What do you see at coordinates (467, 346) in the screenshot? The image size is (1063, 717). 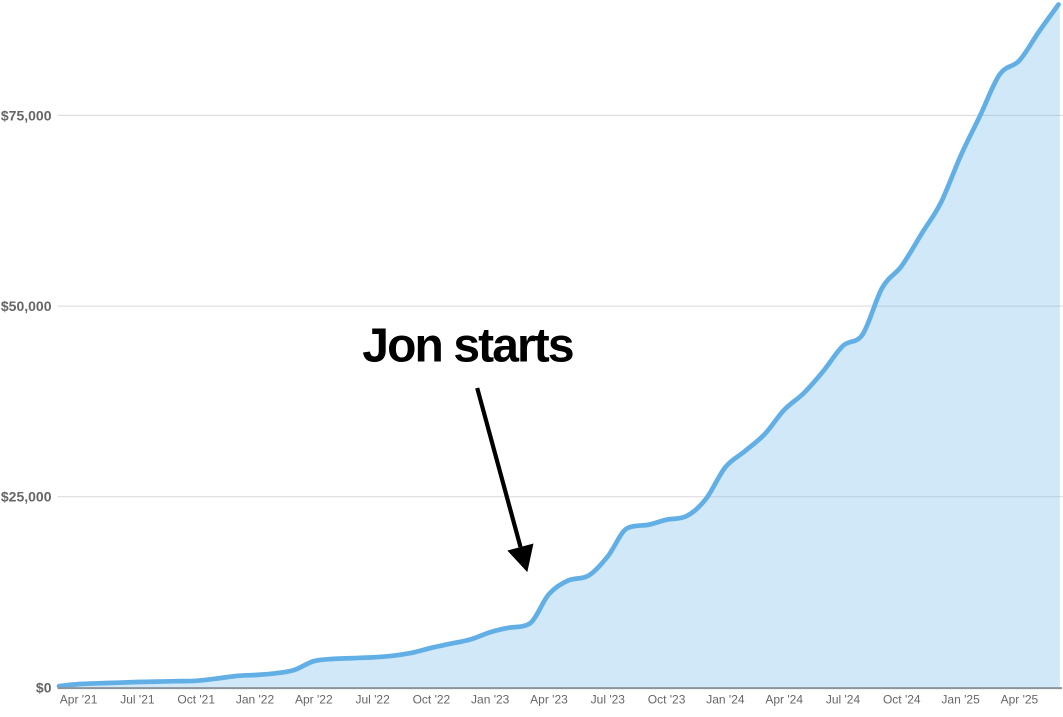 I see `svg-text: Jon starts` at bounding box center [467, 346].